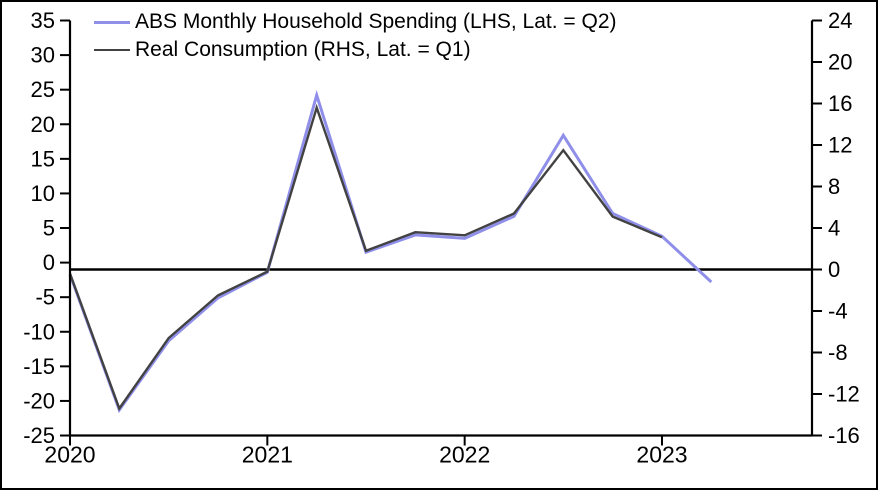 Image resolution: width=878 pixels, height=490 pixels. I want to click on left-axis-tick-label: -15, so click(39, 366).